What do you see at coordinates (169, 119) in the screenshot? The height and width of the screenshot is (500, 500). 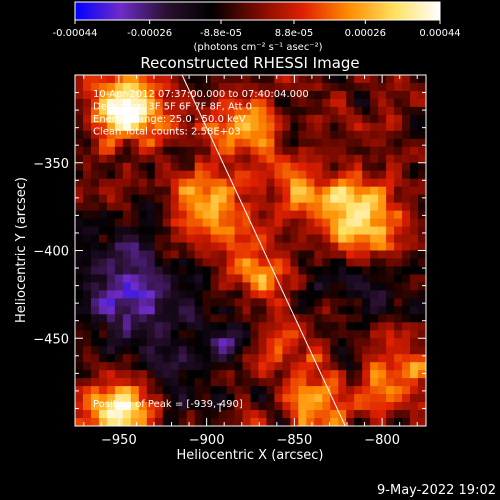 I see `annotation-line: Energy Range: 25.0 - 50.0 keV` at bounding box center [169, 119].